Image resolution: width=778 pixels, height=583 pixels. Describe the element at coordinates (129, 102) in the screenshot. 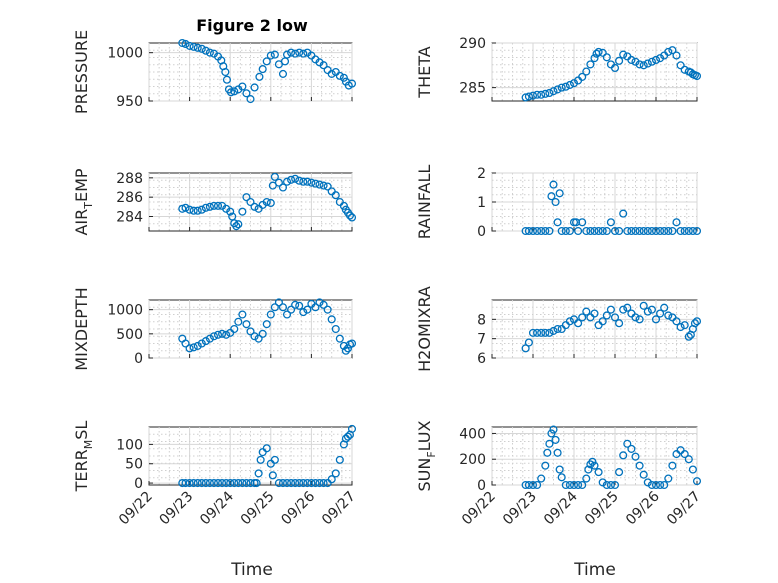

I see `y-tick-label: 950` at that location.